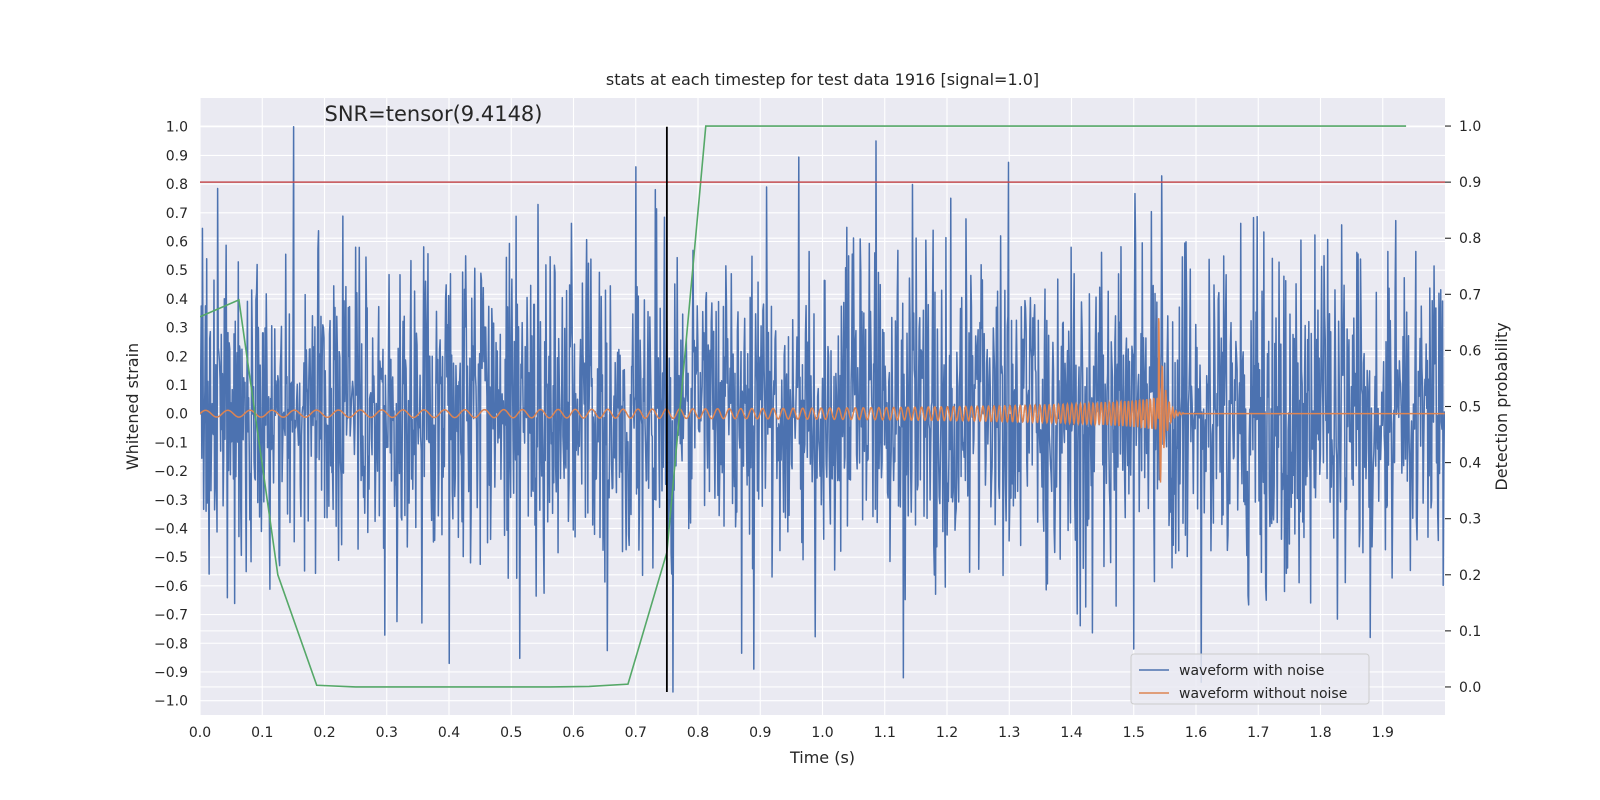 The width and height of the screenshot is (1600, 800). What do you see at coordinates (177, 128) in the screenshot?
I see `y-tick-label: 1.0` at bounding box center [177, 128].